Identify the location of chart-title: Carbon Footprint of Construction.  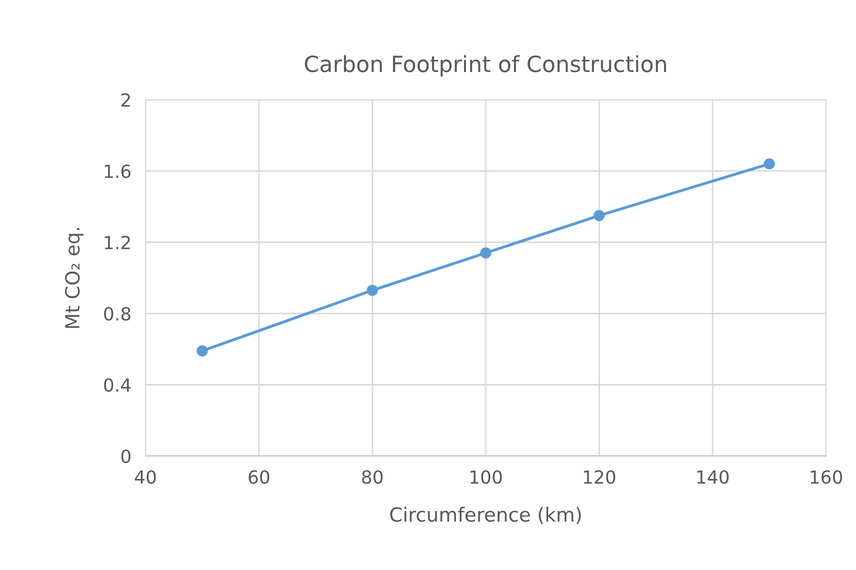
(485, 66).